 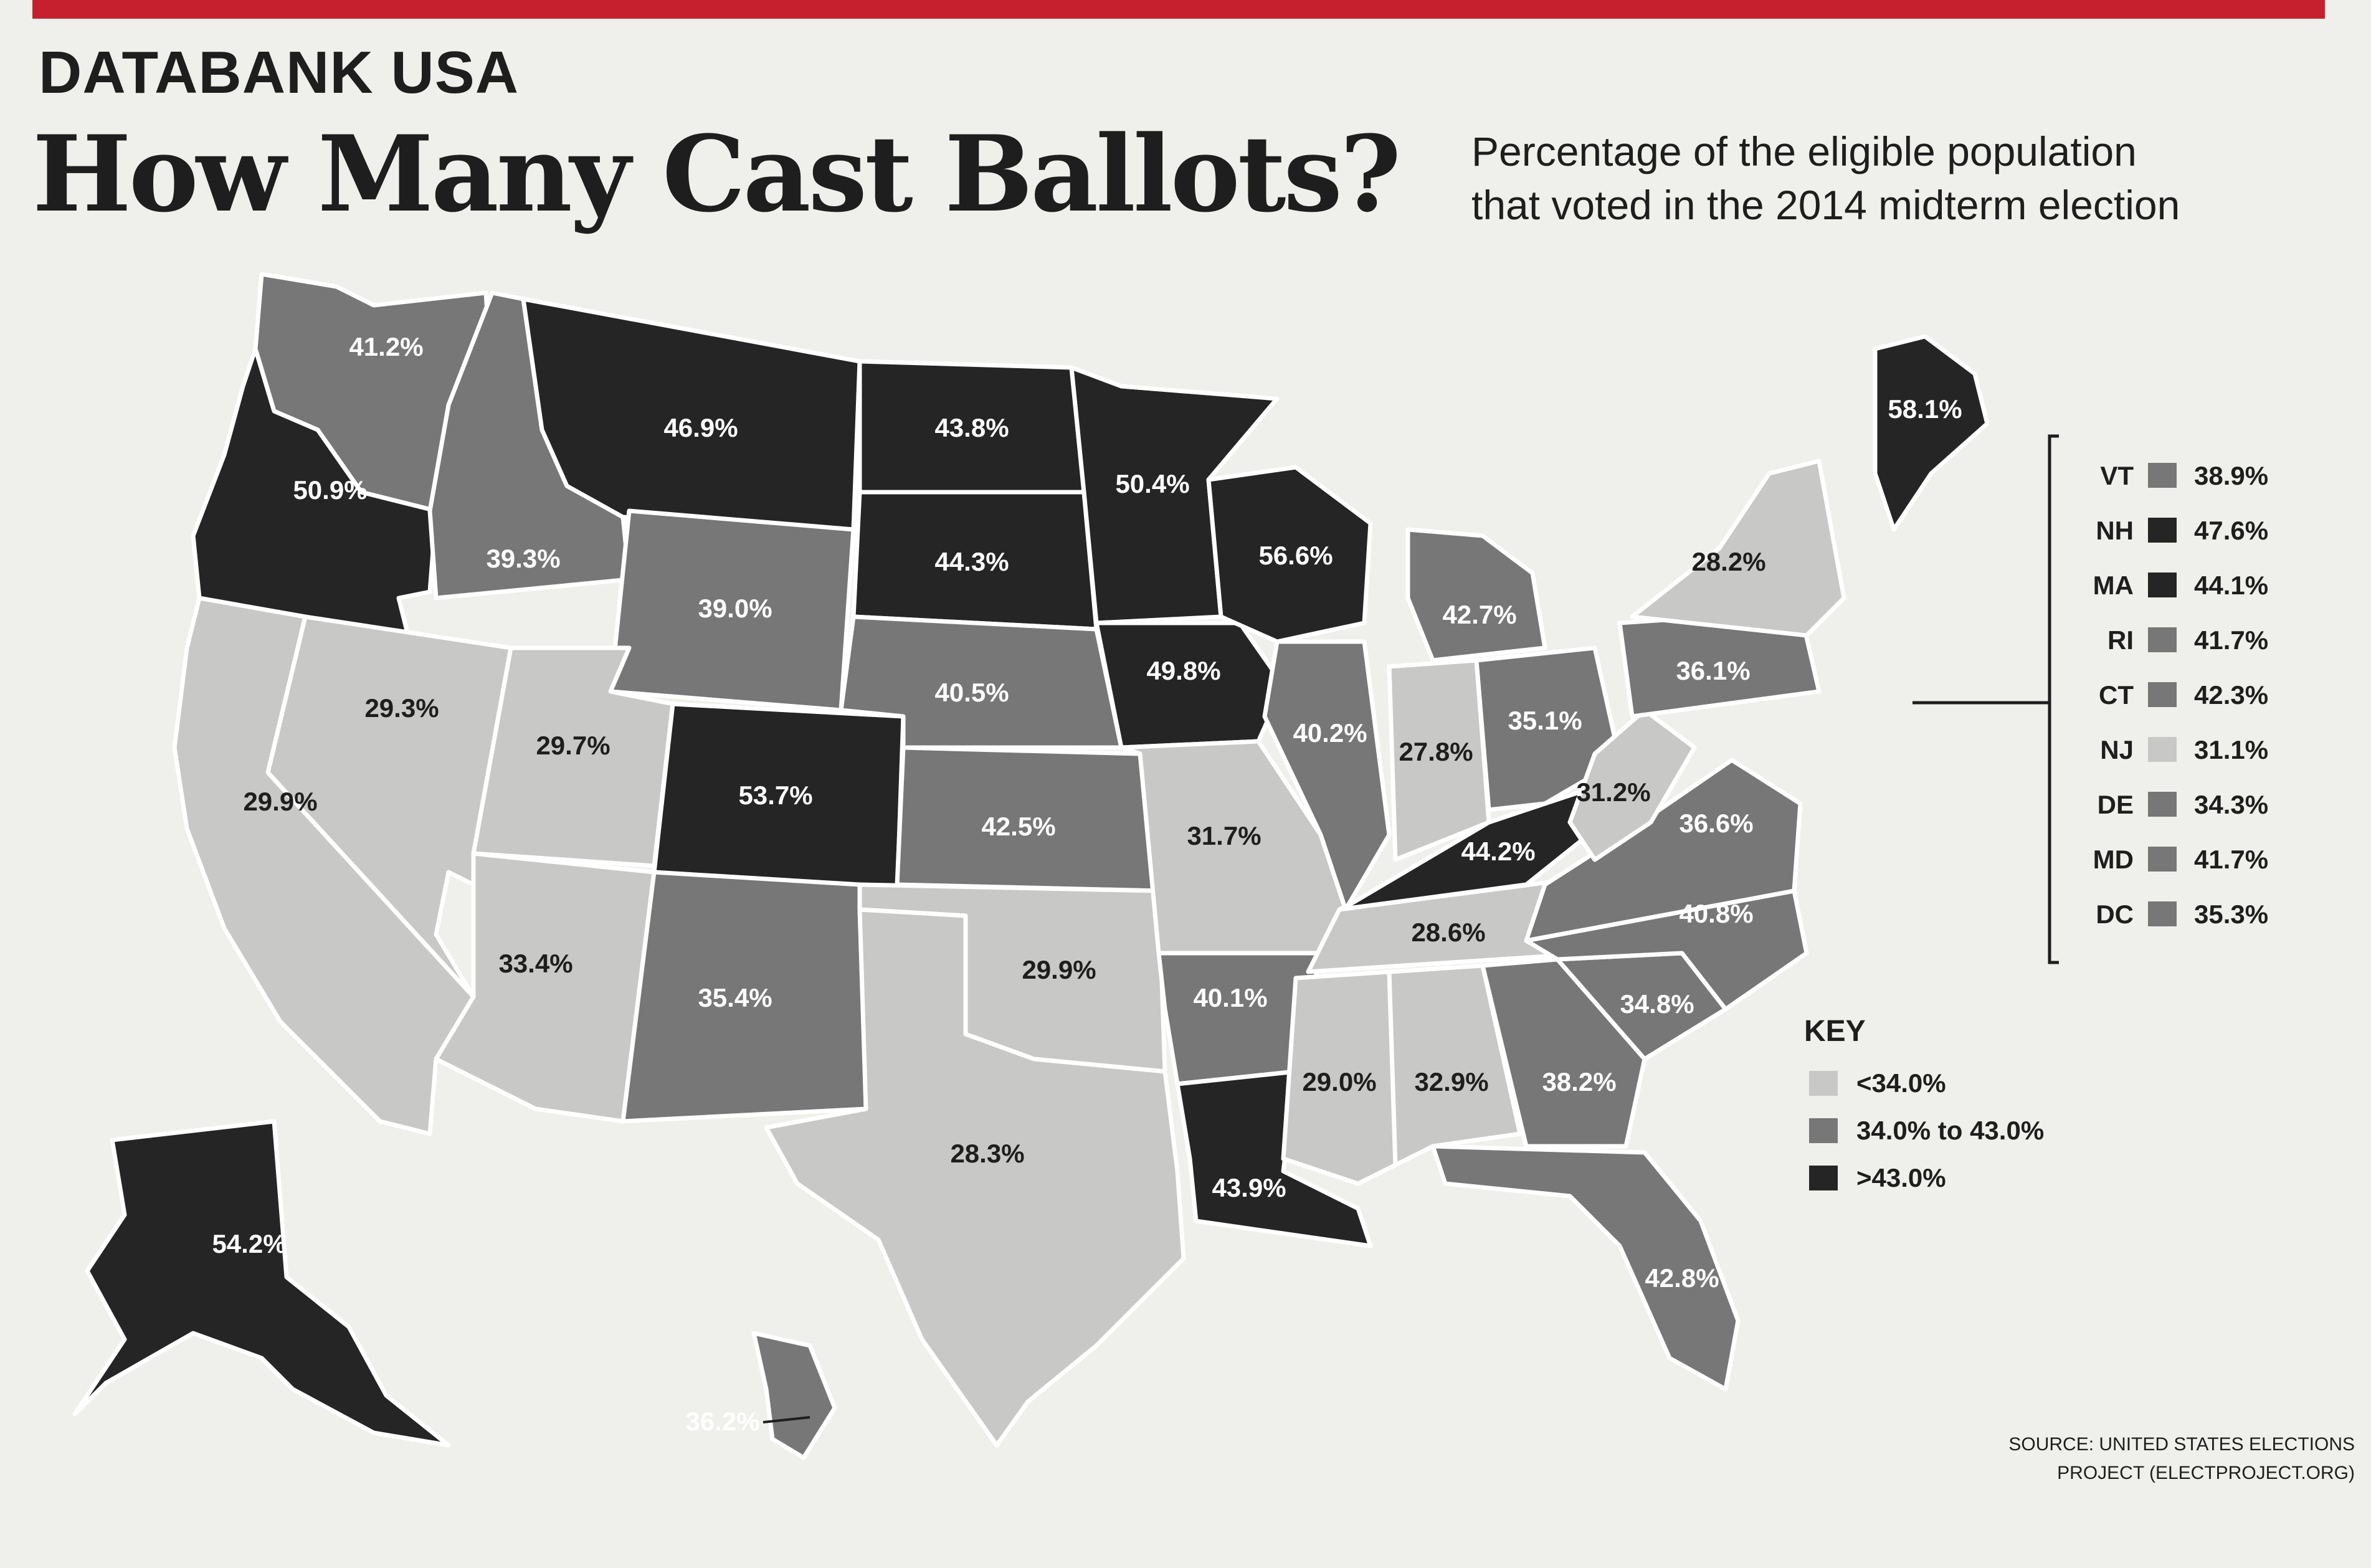 What do you see at coordinates (1823, 1131) in the screenshot?
I see `key-swatch-mid` at bounding box center [1823, 1131].